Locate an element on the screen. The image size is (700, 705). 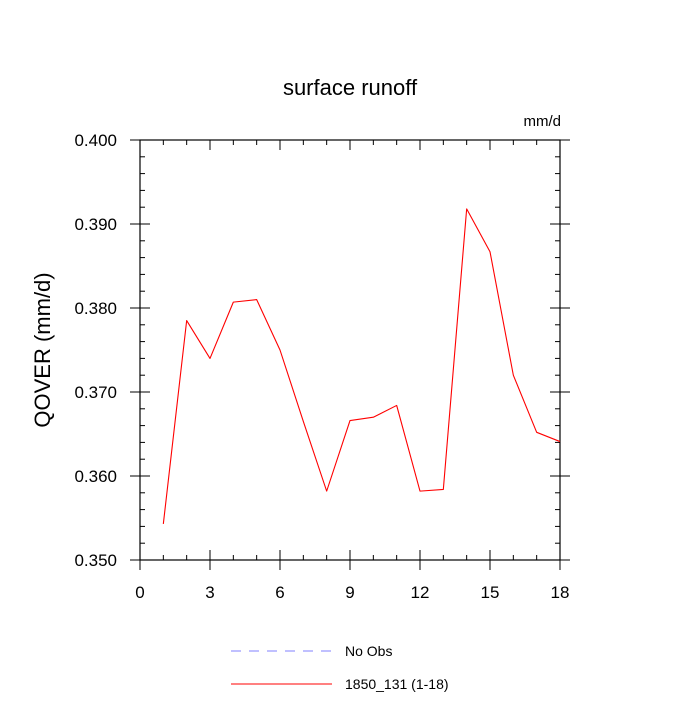
y-tick-label: 0.350 is located at coordinates (95, 560).